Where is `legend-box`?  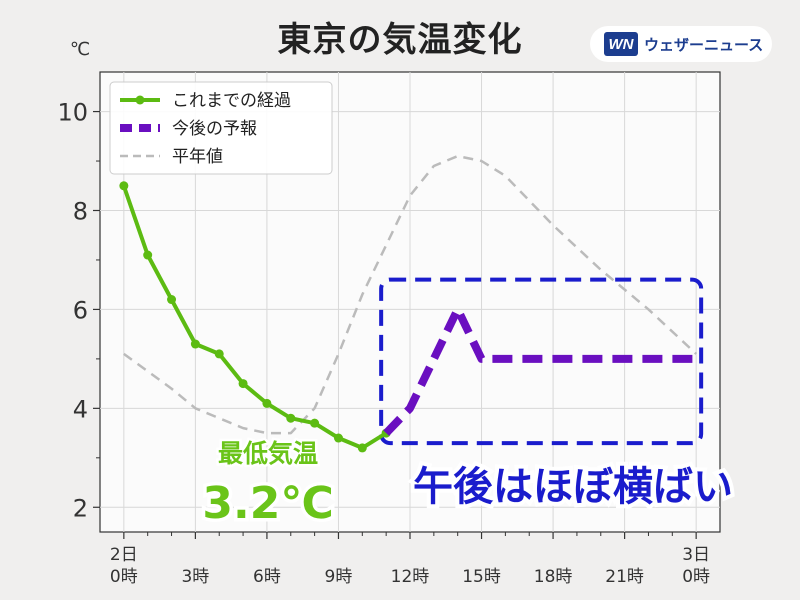
legend-box is located at coordinates (221, 128).